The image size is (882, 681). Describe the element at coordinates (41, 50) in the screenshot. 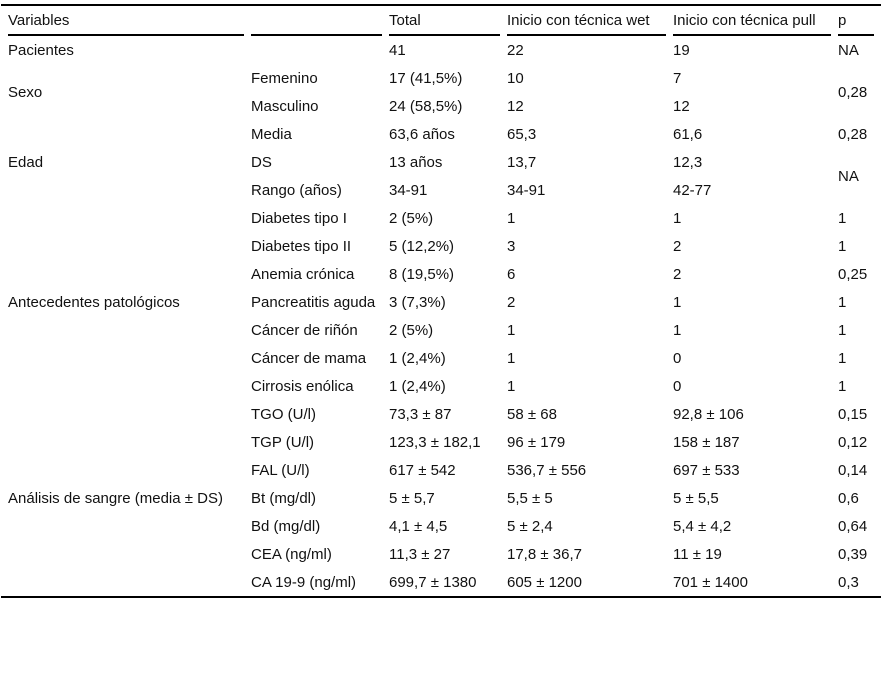

I see `variable-group-cell: Pacientes` at that location.